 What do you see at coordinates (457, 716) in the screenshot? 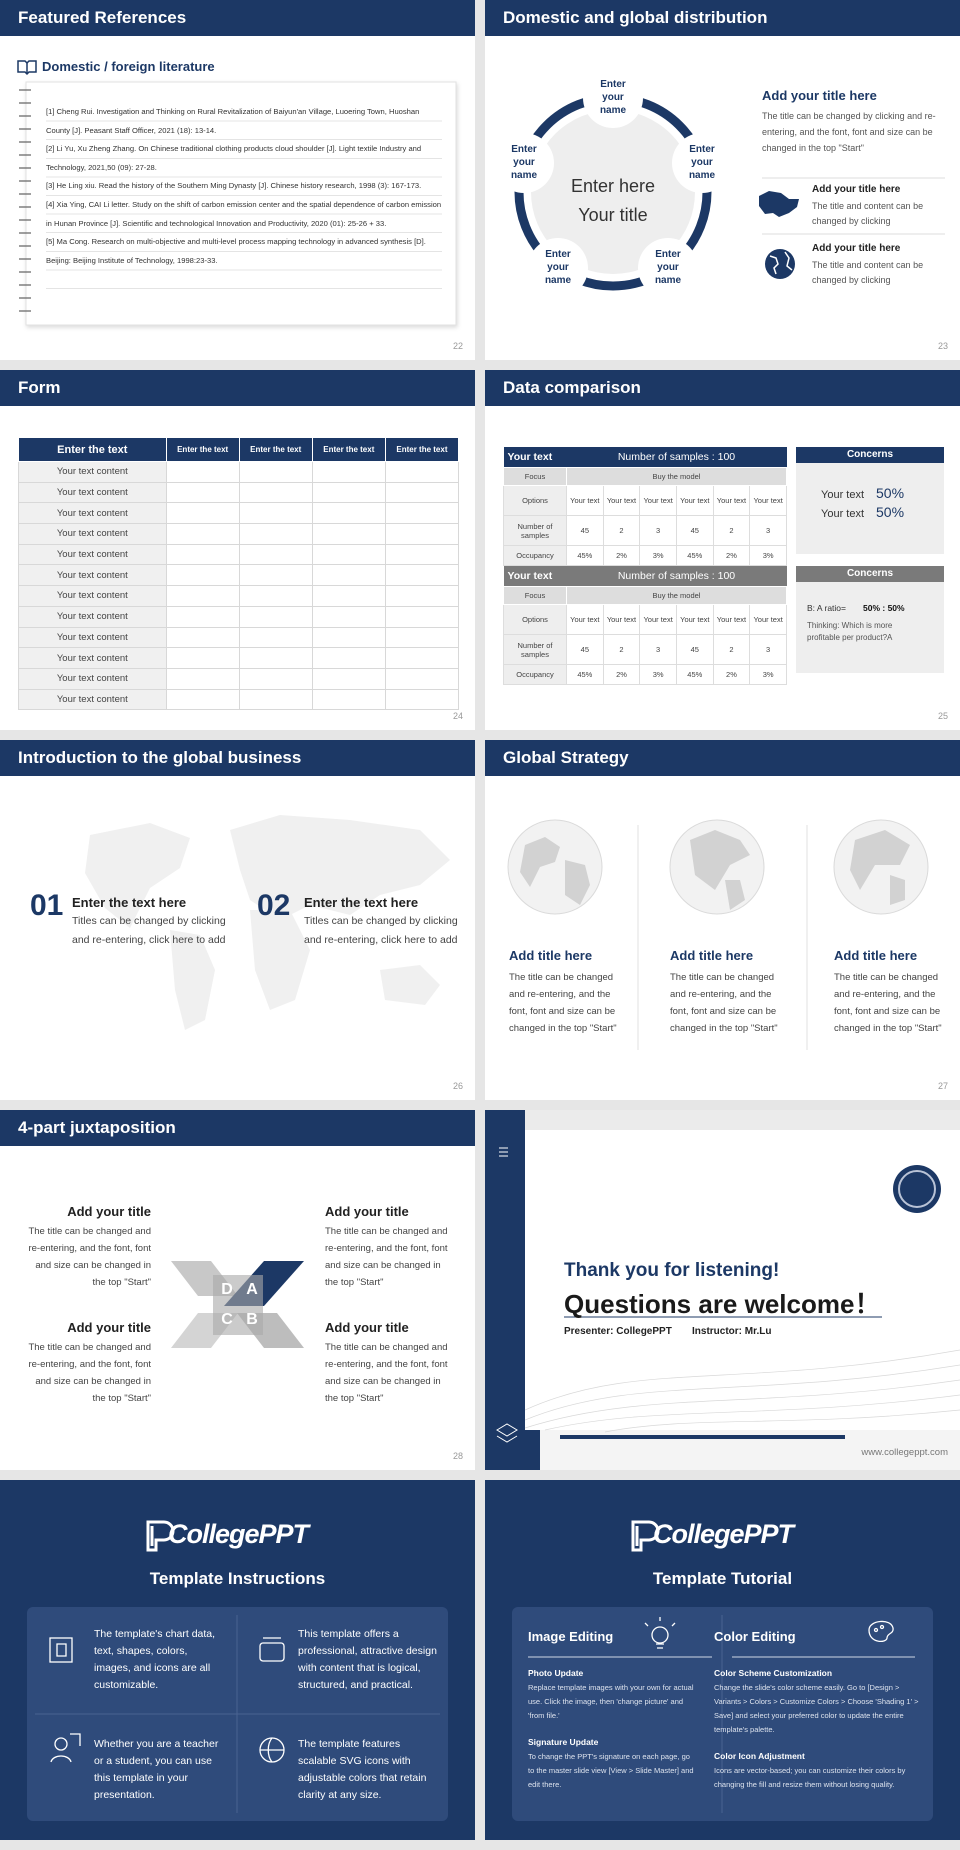
I see `page-number: 24` at bounding box center [457, 716].